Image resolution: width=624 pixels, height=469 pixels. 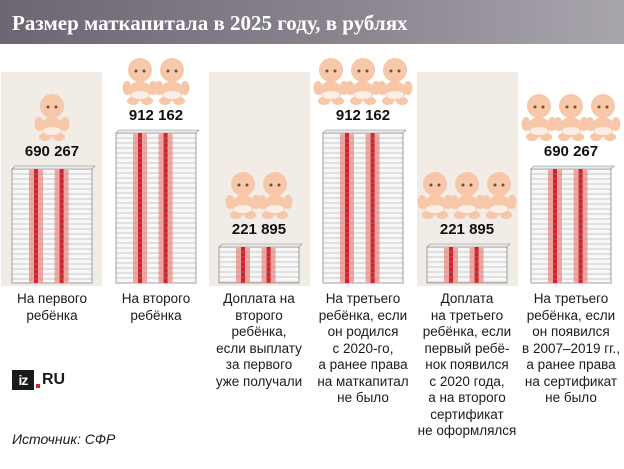 What do you see at coordinates (38, 386) in the screenshot?
I see `iz-logo-dot` at bounding box center [38, 386].